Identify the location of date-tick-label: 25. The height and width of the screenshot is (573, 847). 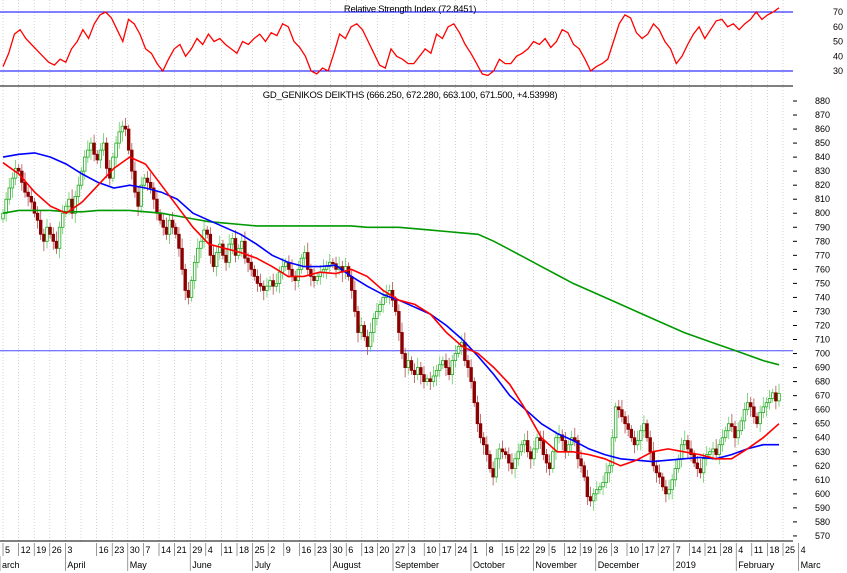
(790, 550).